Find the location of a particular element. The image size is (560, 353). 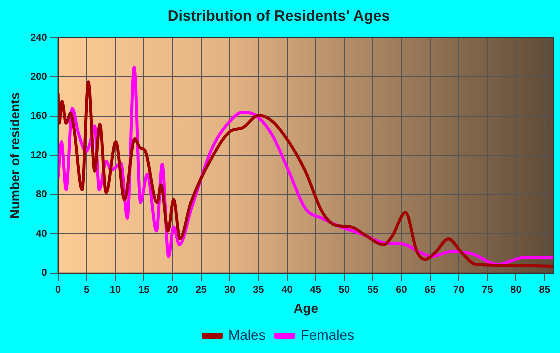

x-tick-label: 65 is located at coordinates (430, 290).